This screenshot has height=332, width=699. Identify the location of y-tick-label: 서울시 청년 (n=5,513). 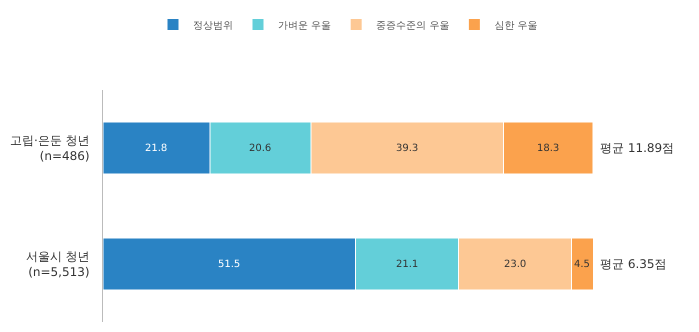
(58, 264).